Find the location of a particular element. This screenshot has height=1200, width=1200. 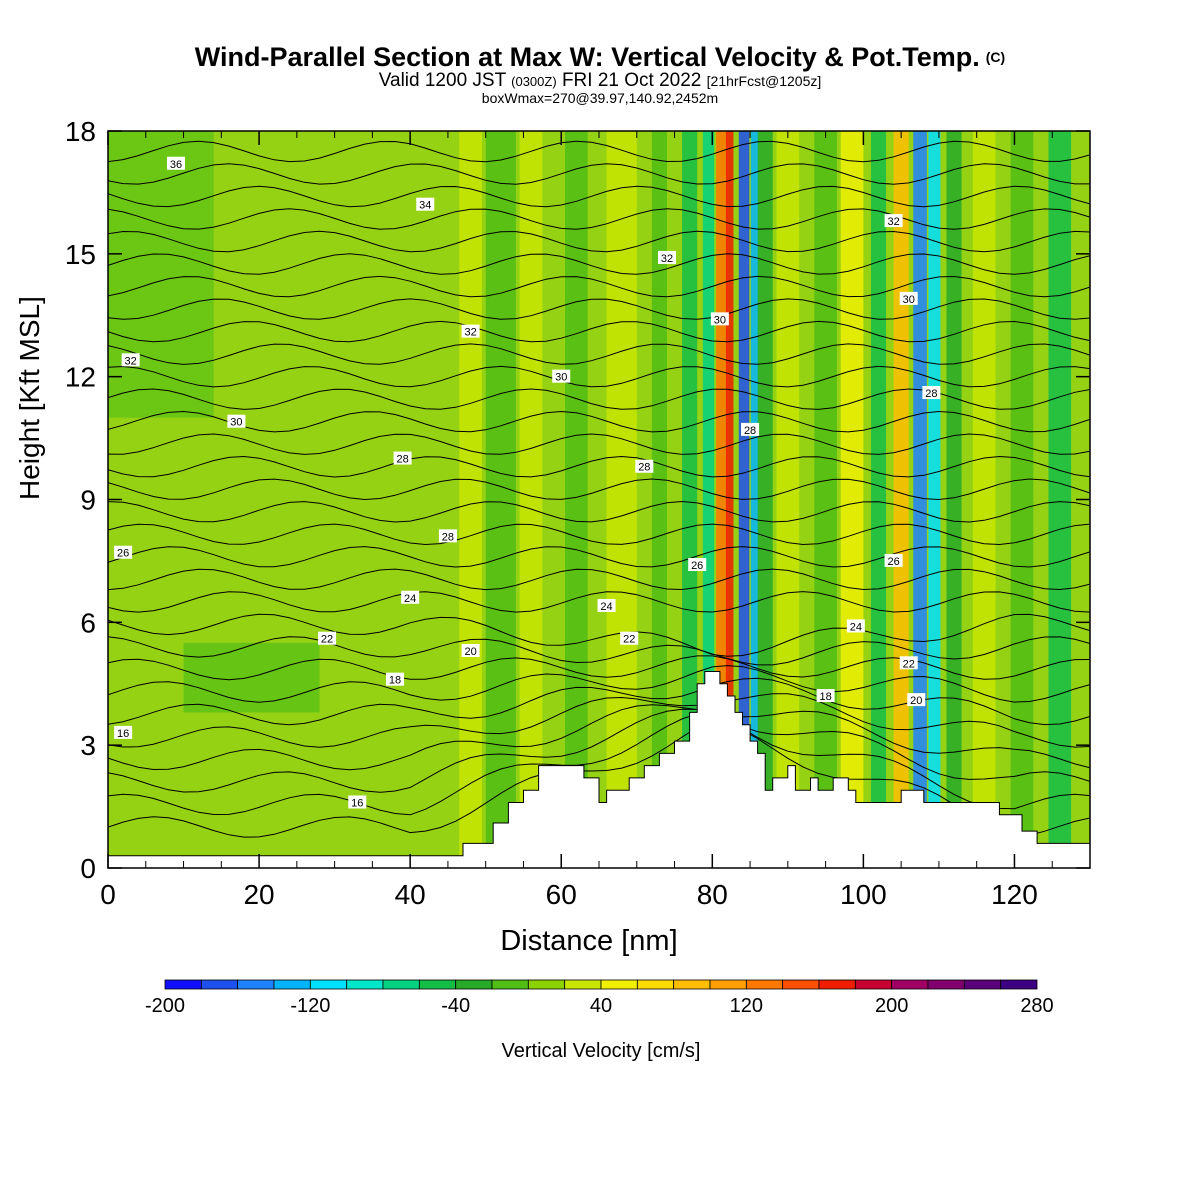

x-tick-label: 80 is located at coordinates (712, 894).